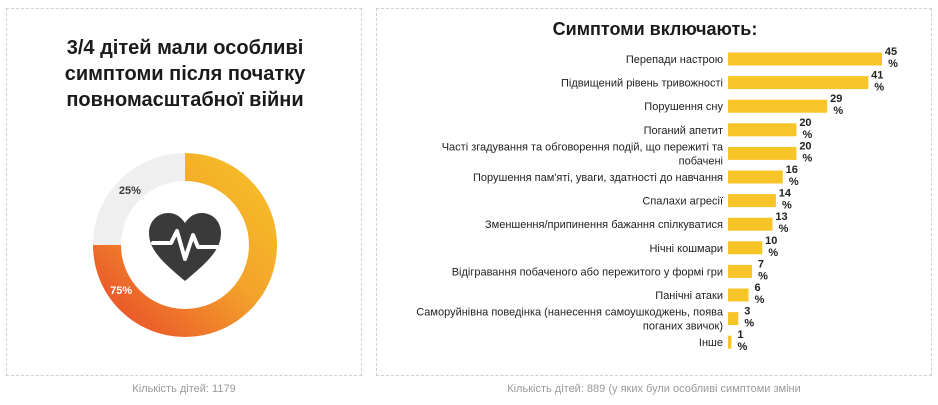  I want to click on bar-category-label: Інше, so click(711, 343).